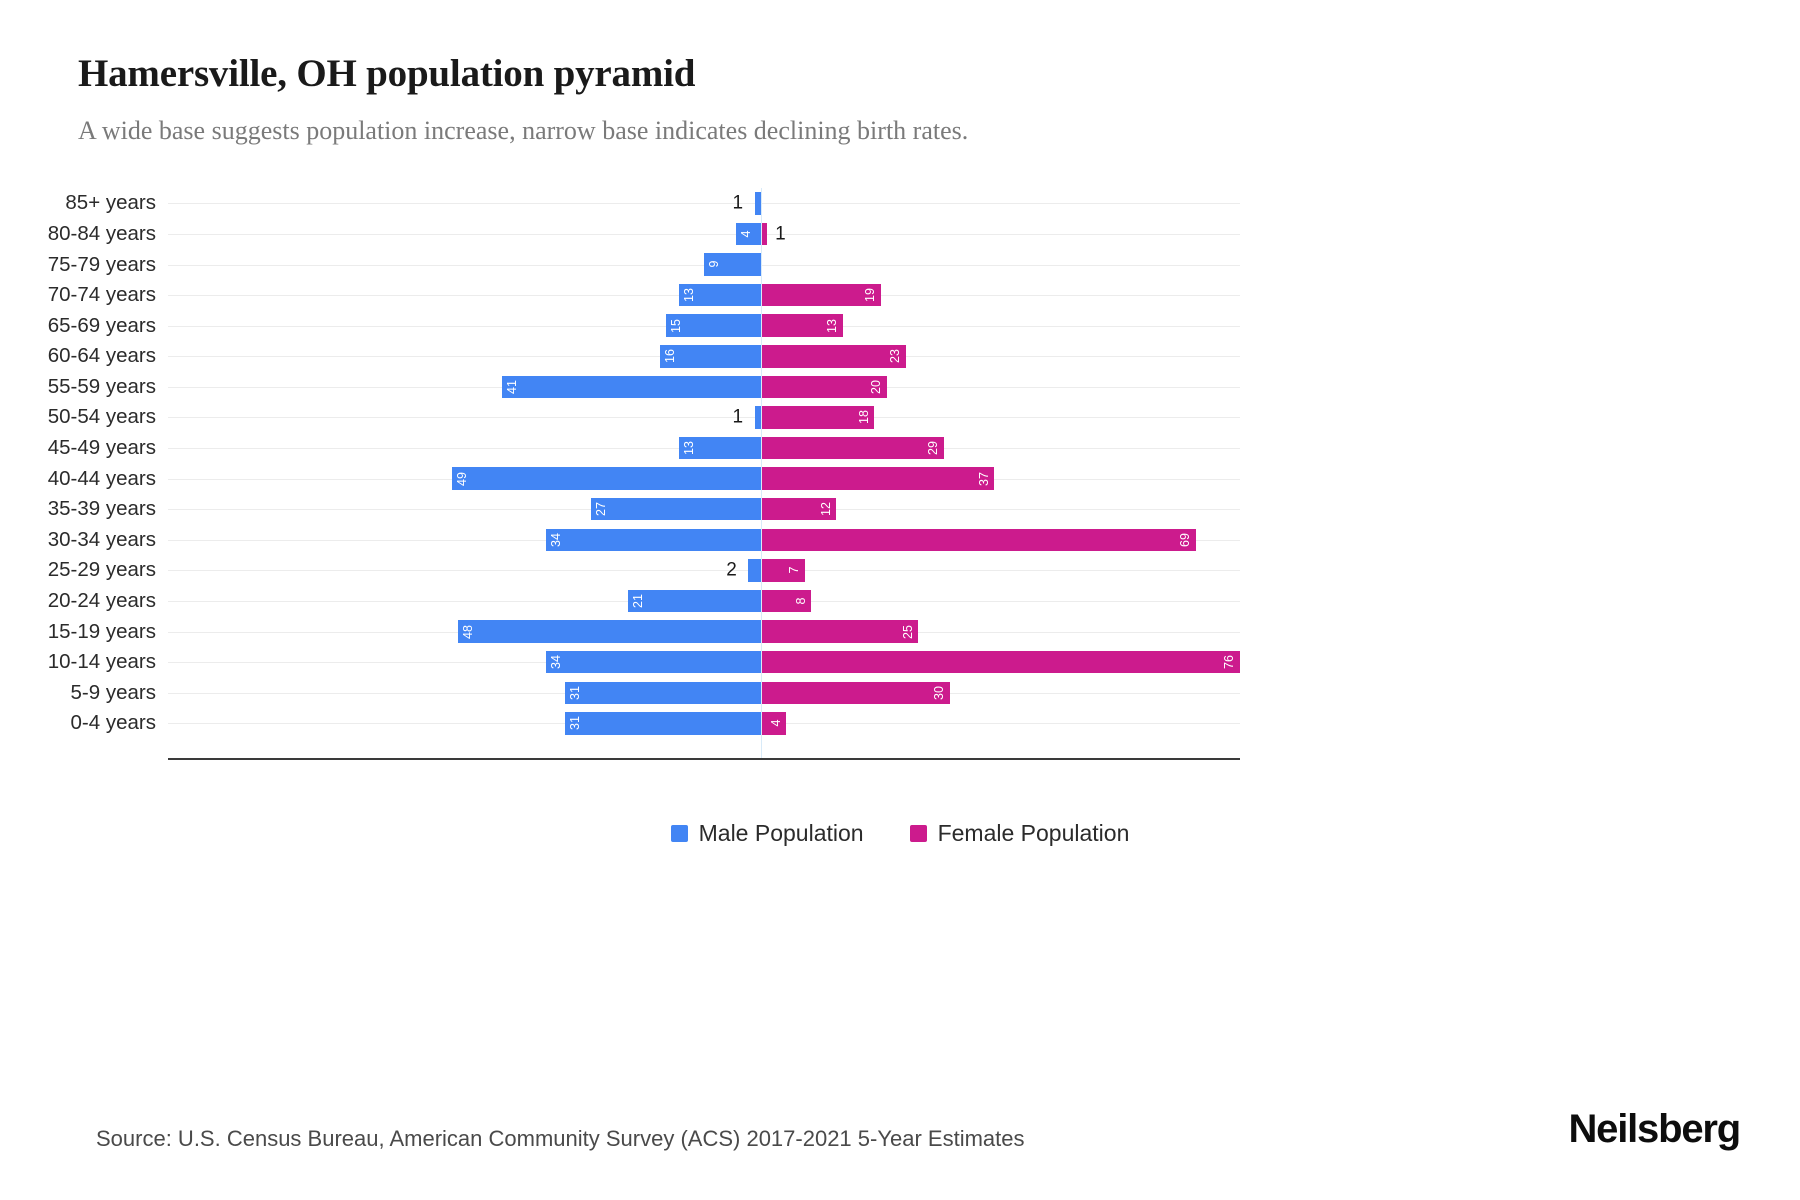 This screenshot has height=1200, width=1800. Describe the element at coordinates (101, 417) in the screenshot. I see `age-group-label: 50-54 years` at that location.